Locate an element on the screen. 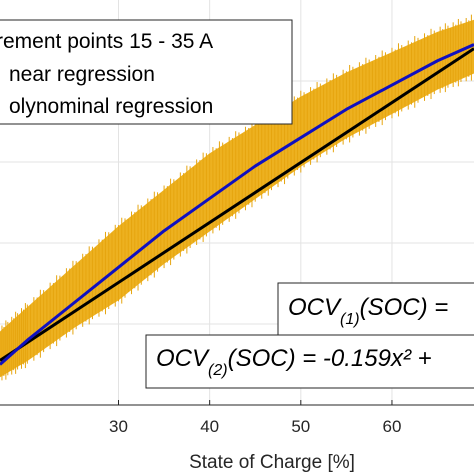  equation-1: OCV(1)(SOC) = is located at coordinates (375, 309).